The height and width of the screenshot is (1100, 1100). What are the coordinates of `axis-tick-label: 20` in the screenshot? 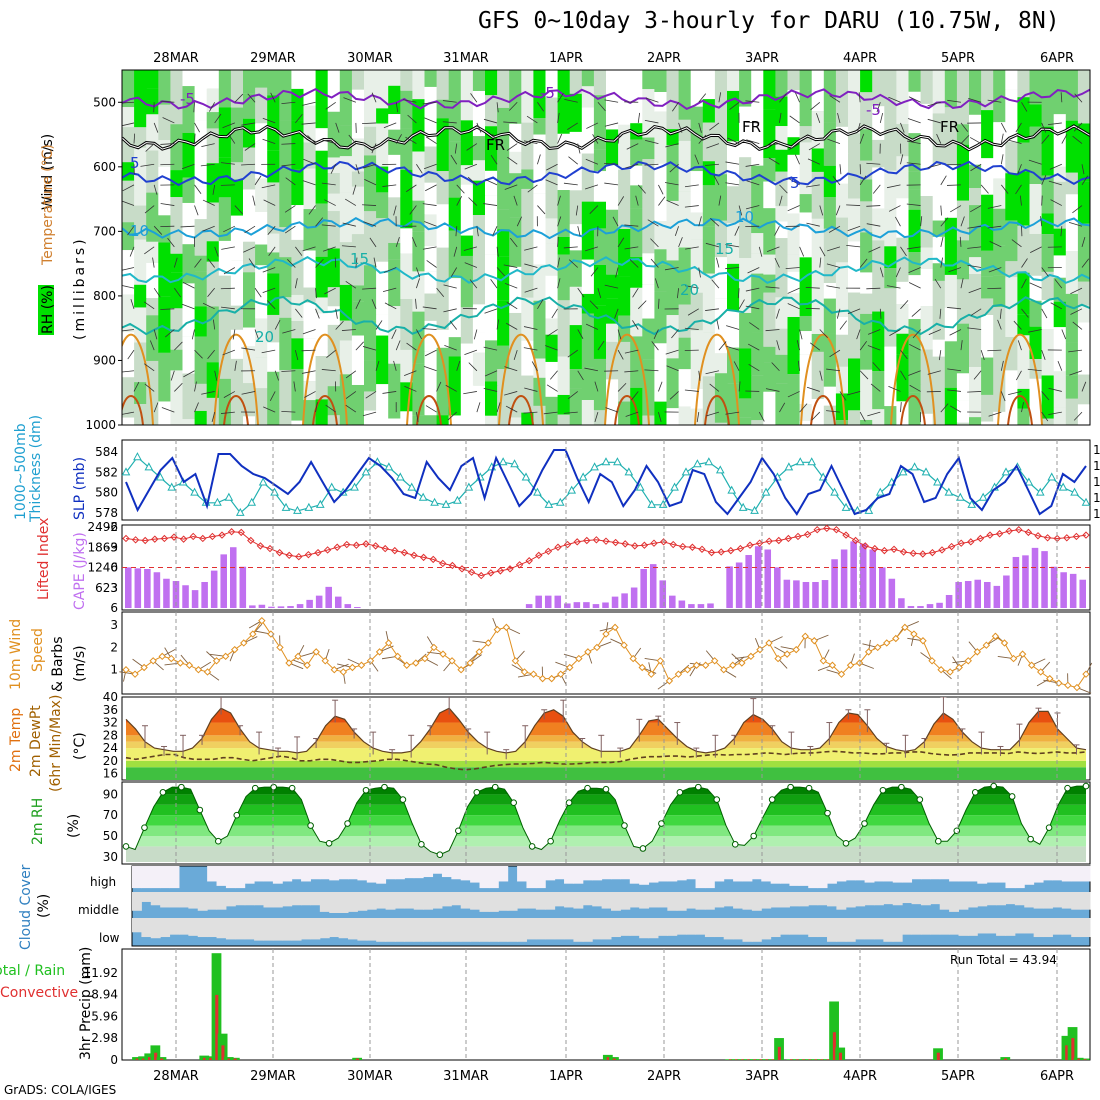 It's located at (110, 761).